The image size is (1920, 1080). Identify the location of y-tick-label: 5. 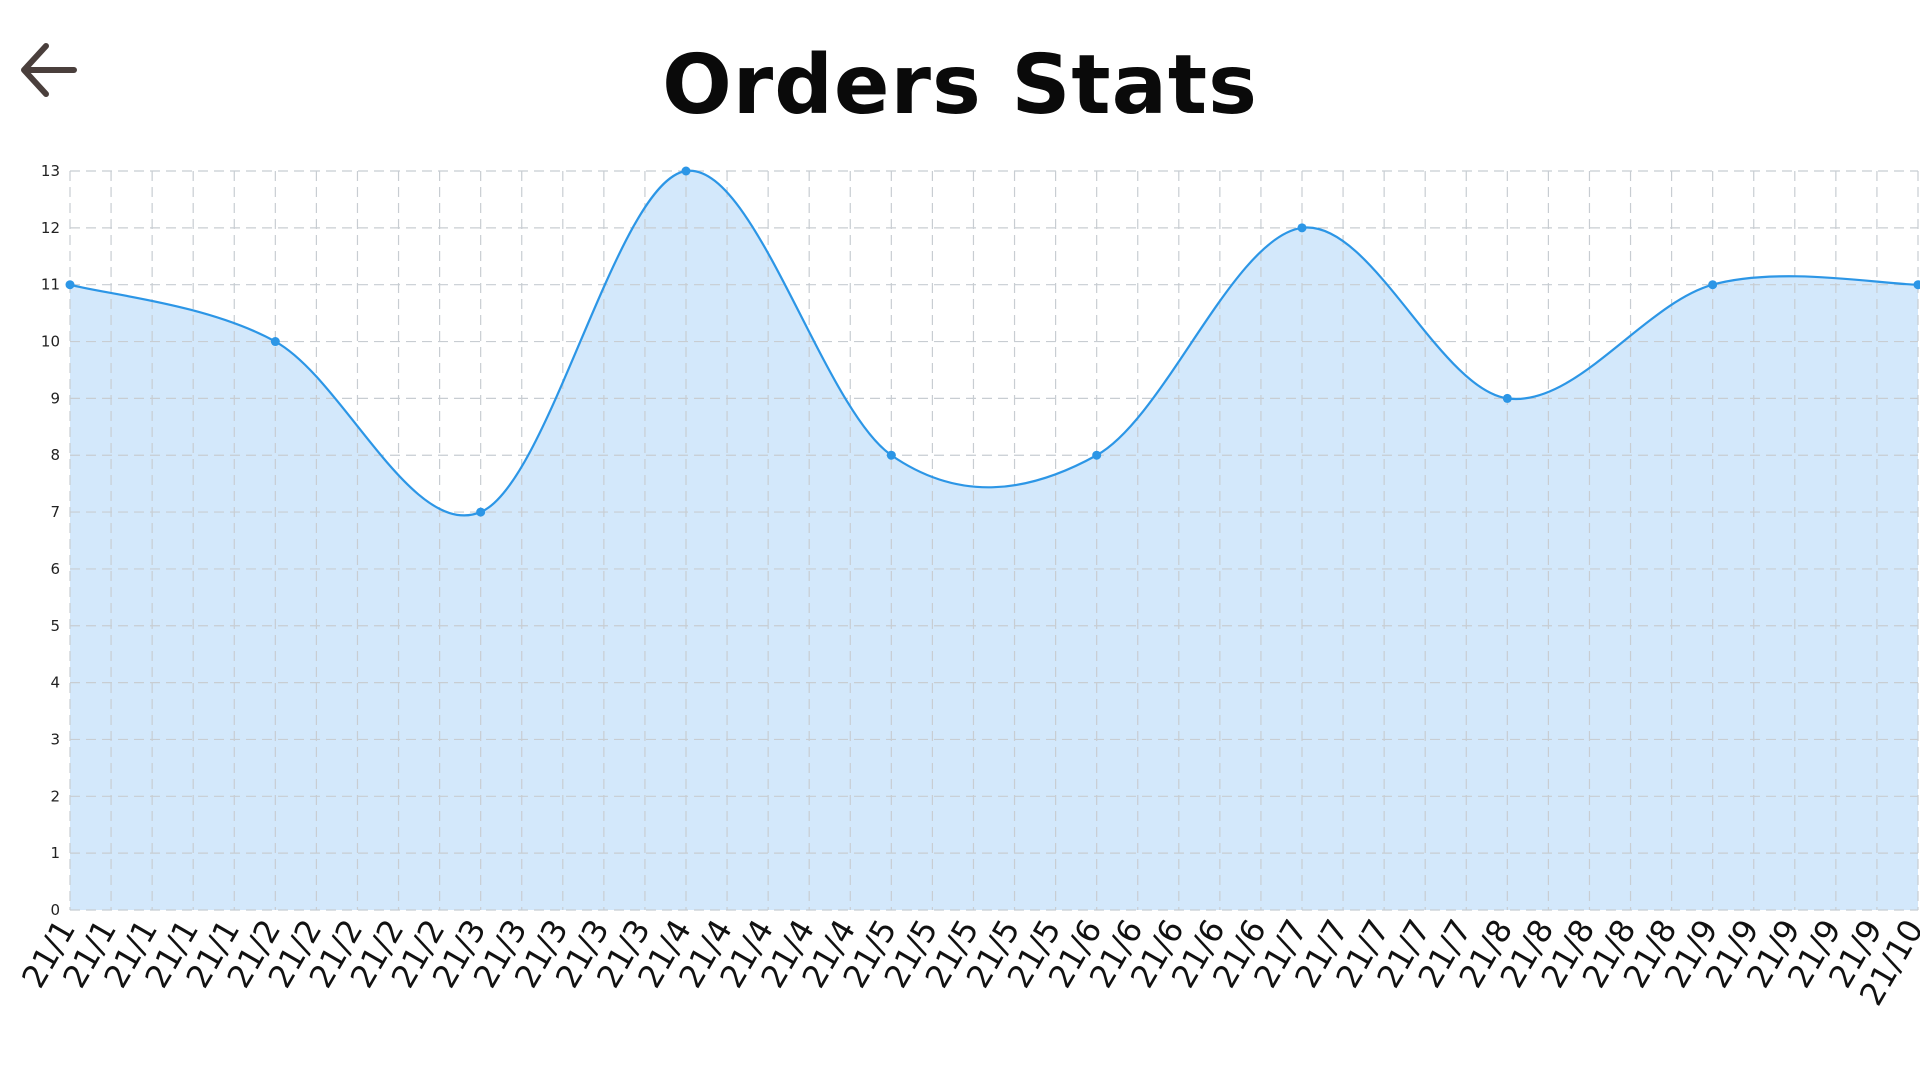
(55, 626).